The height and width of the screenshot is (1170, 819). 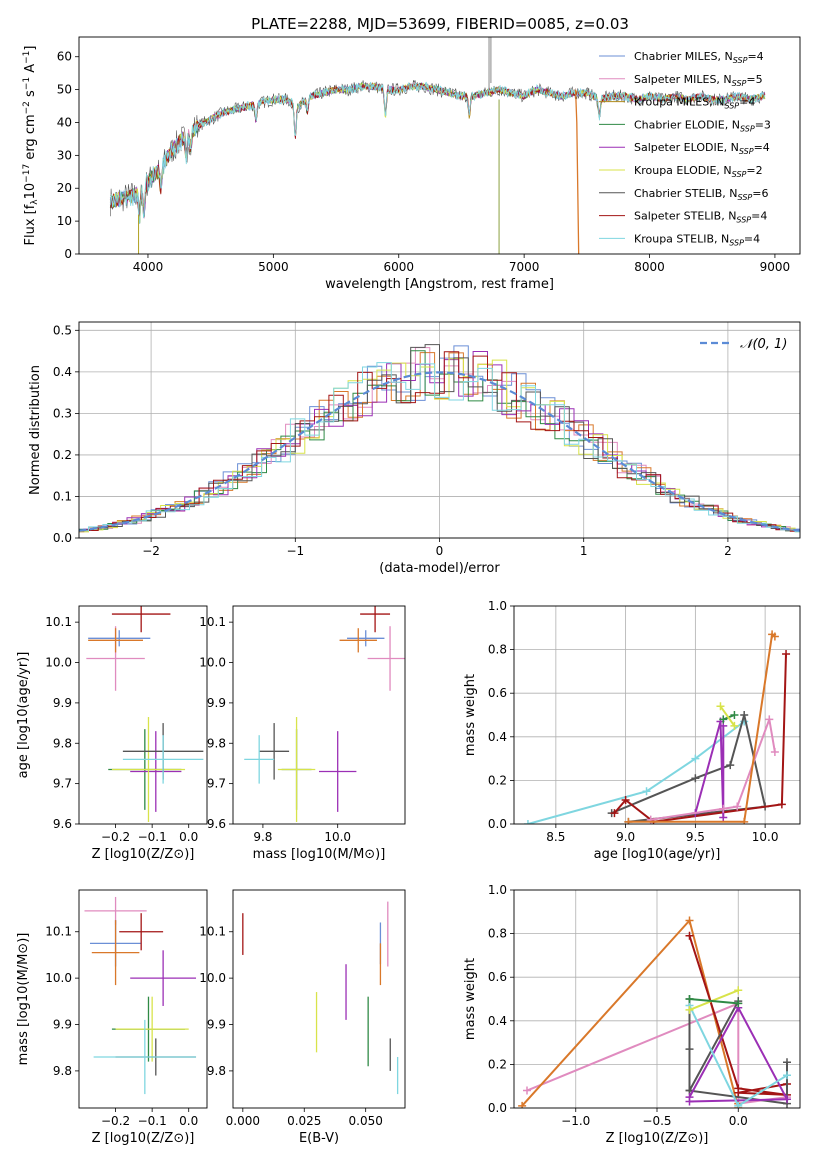 What do you see at coordinates (64, 221) in the screenshot?
I see `y-tick-label: 10` at bounding box center [64, 221].